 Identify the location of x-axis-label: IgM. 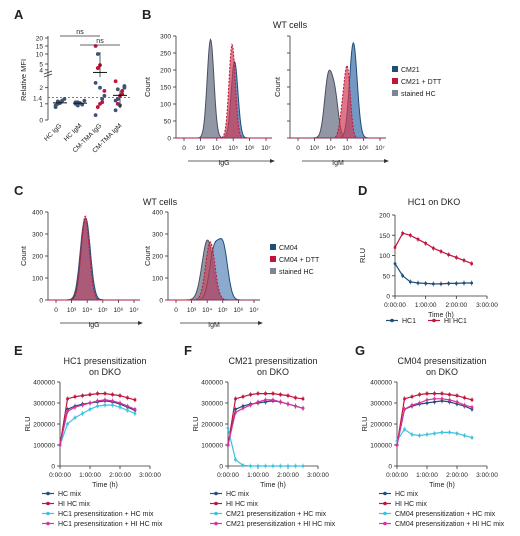
(338, 163).